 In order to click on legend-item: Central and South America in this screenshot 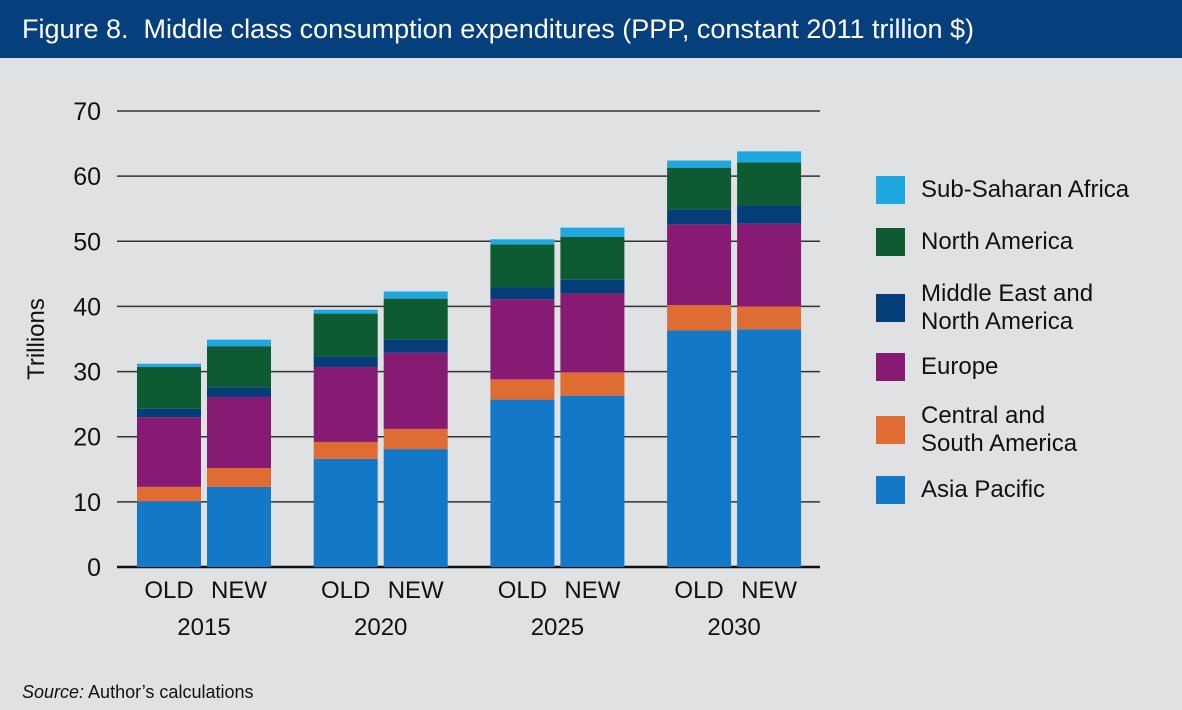, I will do `click(976, 430)`.